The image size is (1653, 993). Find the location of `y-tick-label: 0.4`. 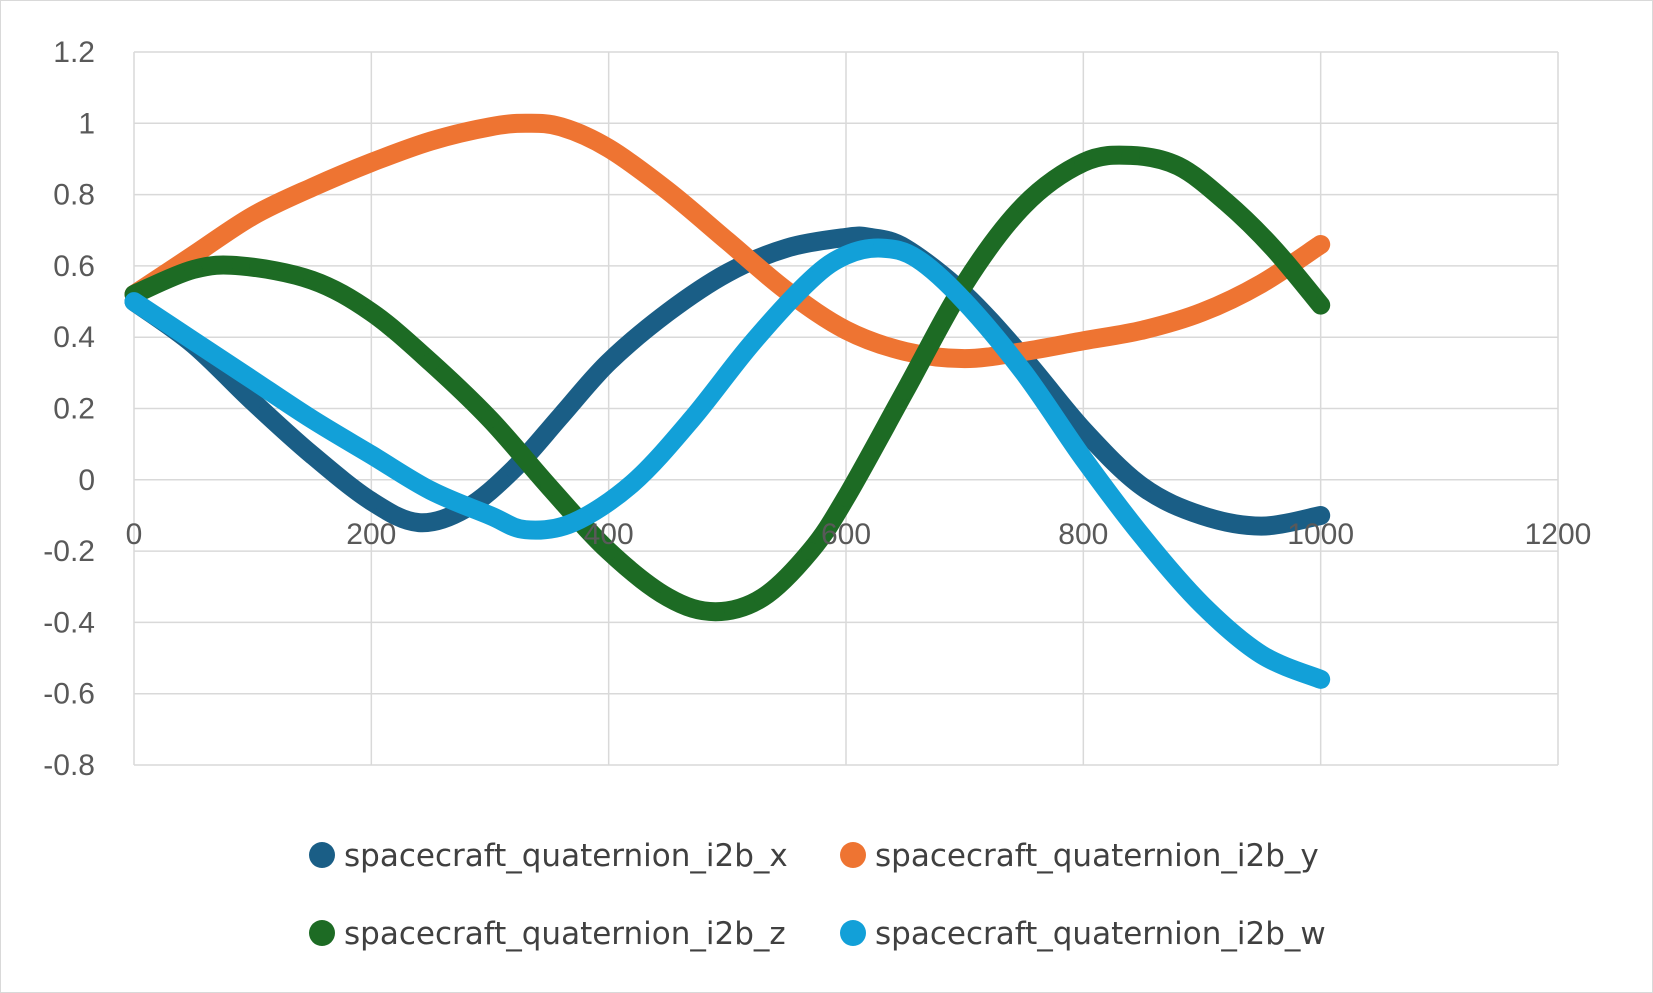

y-tick-label: 0.4 is located at coordinates (74, 337).